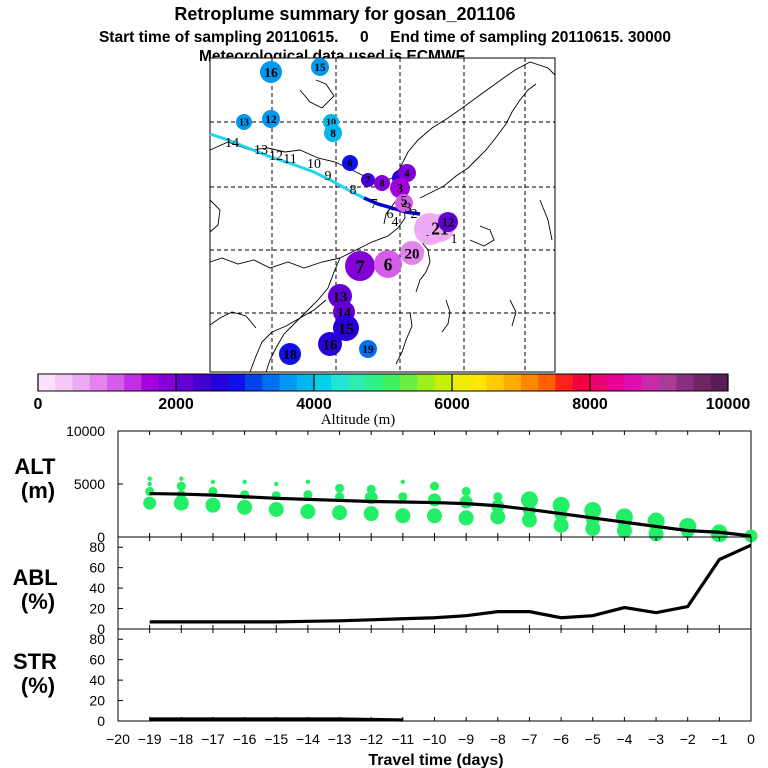 The image size is (768, 768). Describe the element at coordinates (400, 189) in the screenshot. I see `plume-marker-label: 3` at that location.